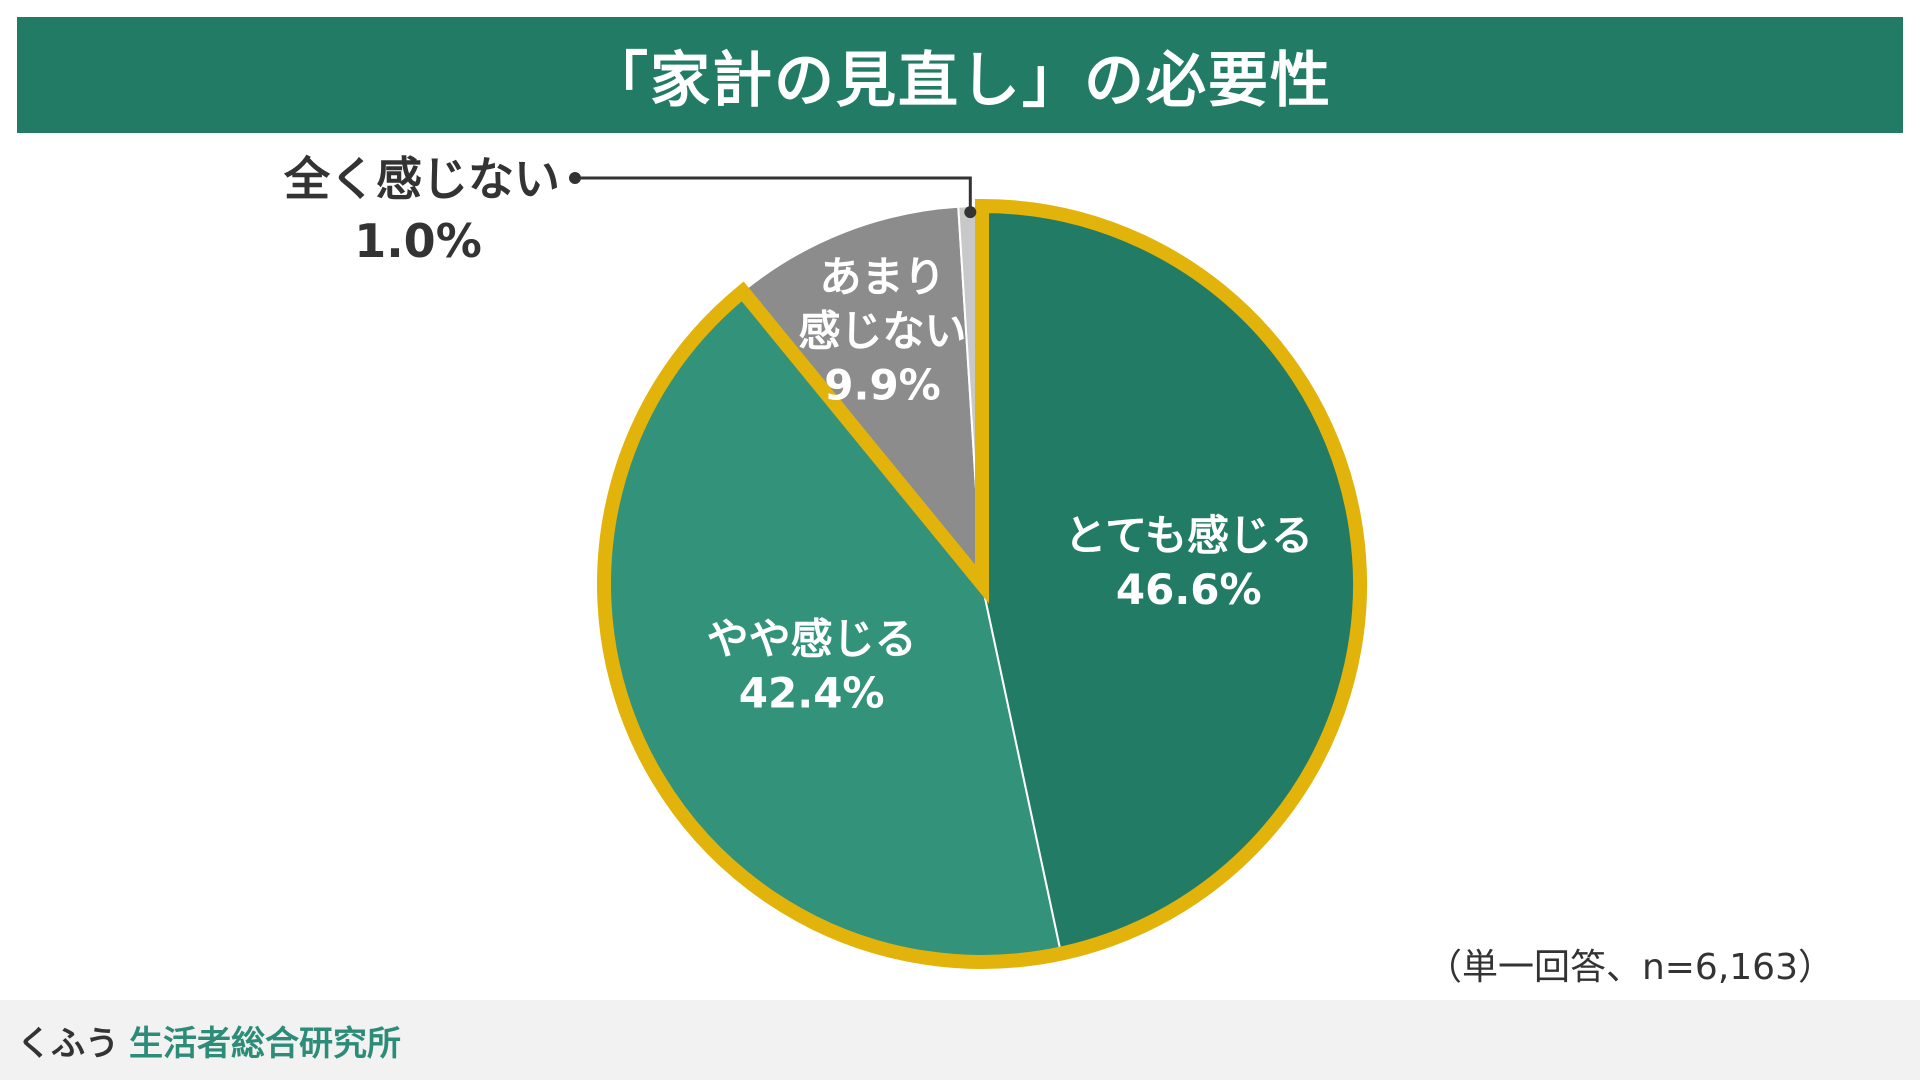  What do you see at coordinates (1188, 535) in the screenshot?
I see `slice-category-label: とても感じる` at bounding box center [1188, 535].